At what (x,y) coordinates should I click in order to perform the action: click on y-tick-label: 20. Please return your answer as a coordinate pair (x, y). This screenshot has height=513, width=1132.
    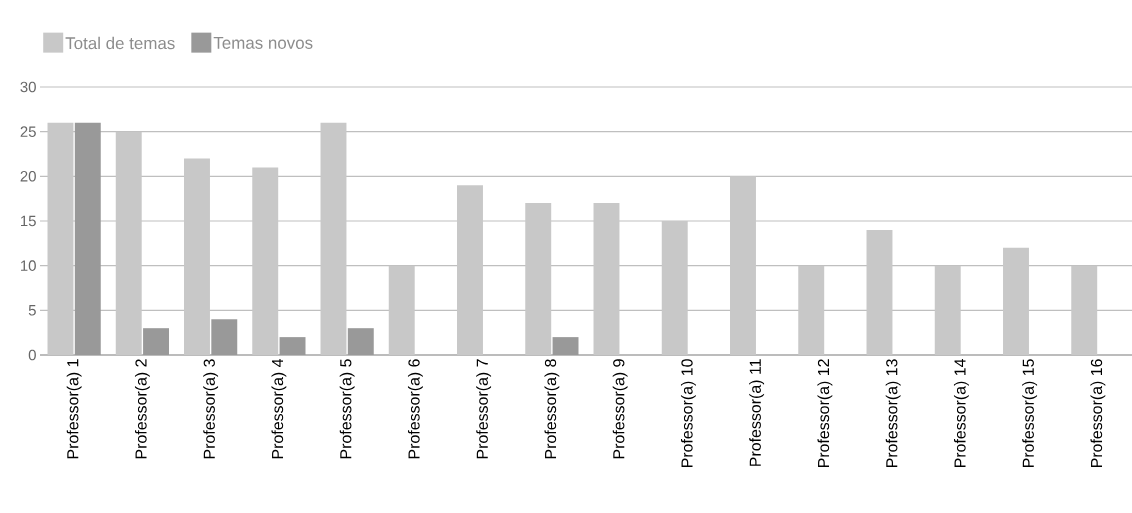
    Looking at the image, I should click on (28, 176).